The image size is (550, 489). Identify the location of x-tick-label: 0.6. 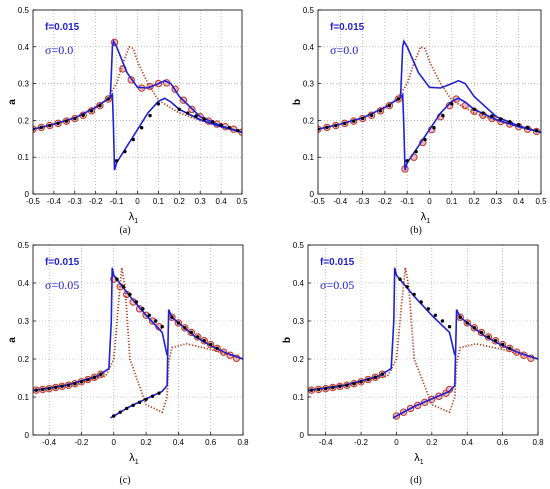
(211, 442).